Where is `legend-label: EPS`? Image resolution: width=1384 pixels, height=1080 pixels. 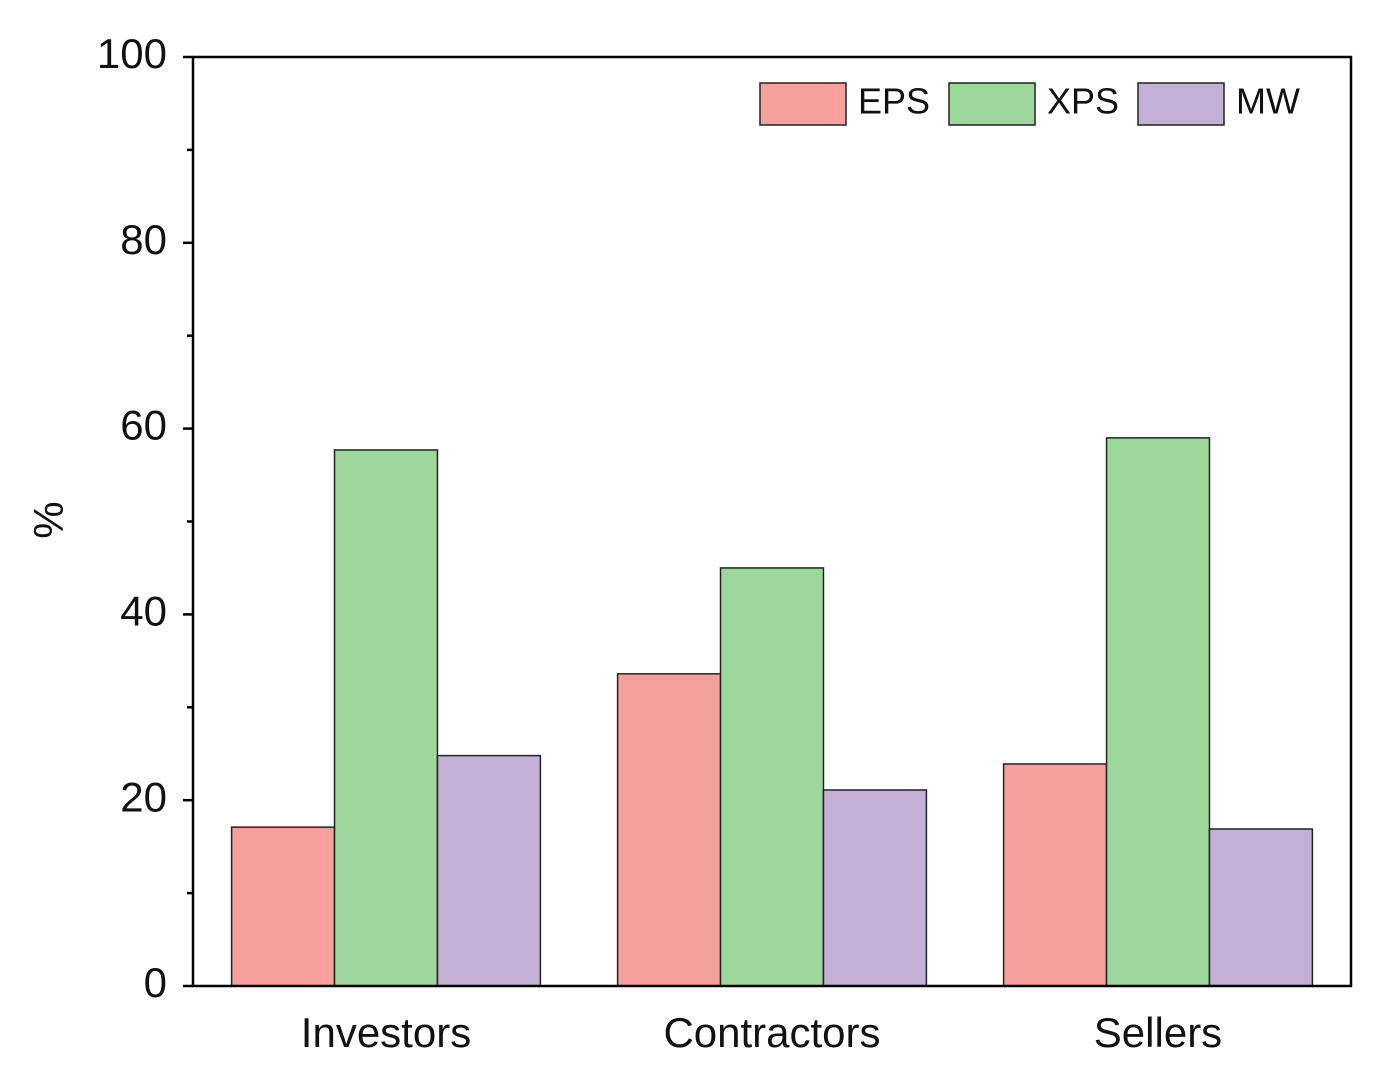 legend-label: EPS is located at coordinates (894, 101).